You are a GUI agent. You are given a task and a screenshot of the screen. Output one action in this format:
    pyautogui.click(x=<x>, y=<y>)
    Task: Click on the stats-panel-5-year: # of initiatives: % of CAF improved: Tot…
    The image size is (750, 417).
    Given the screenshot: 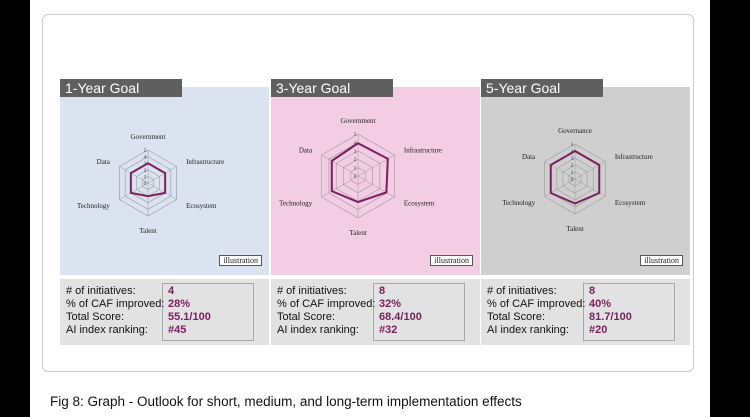 What is the action you would take?
    pyautogui.click(x=585, y=312)
    